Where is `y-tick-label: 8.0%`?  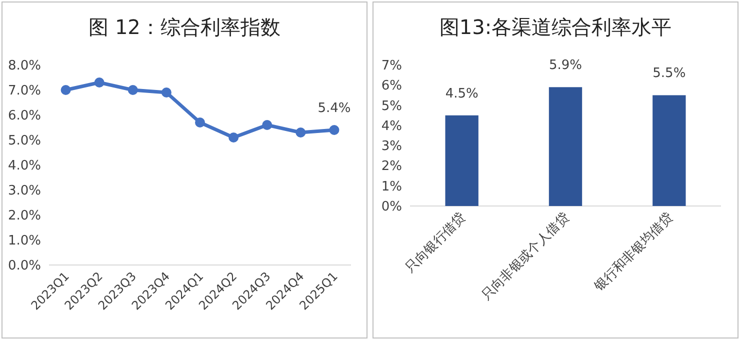 y-tick-label: 8.0% is located at coordinates (24, 66).